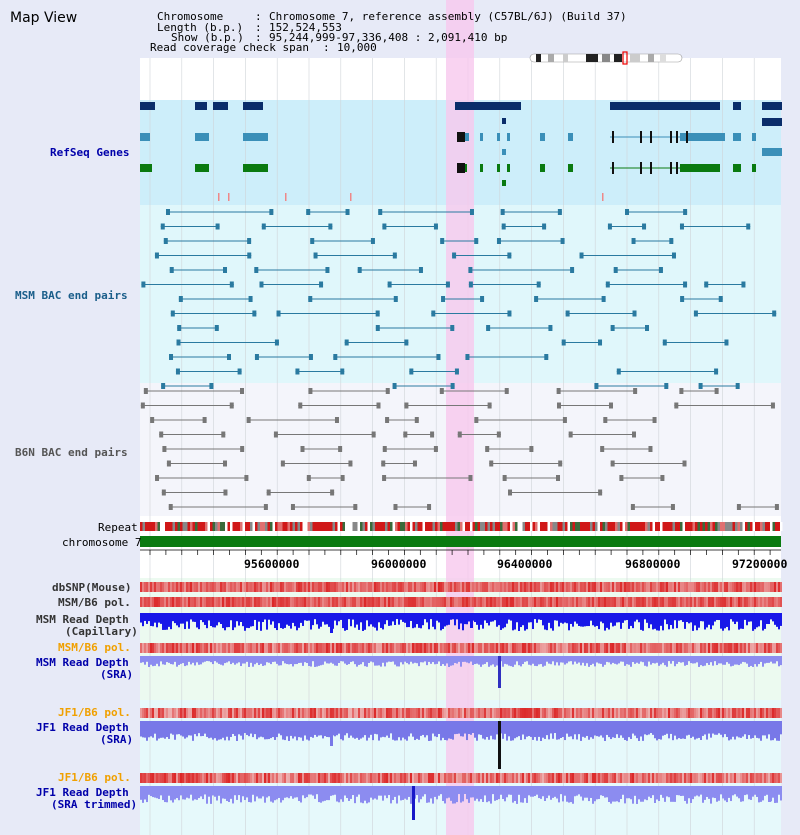 Image resolution: width=800 pixels, height=835 pixels. I want to click on snp-mark, so click(229, 197).